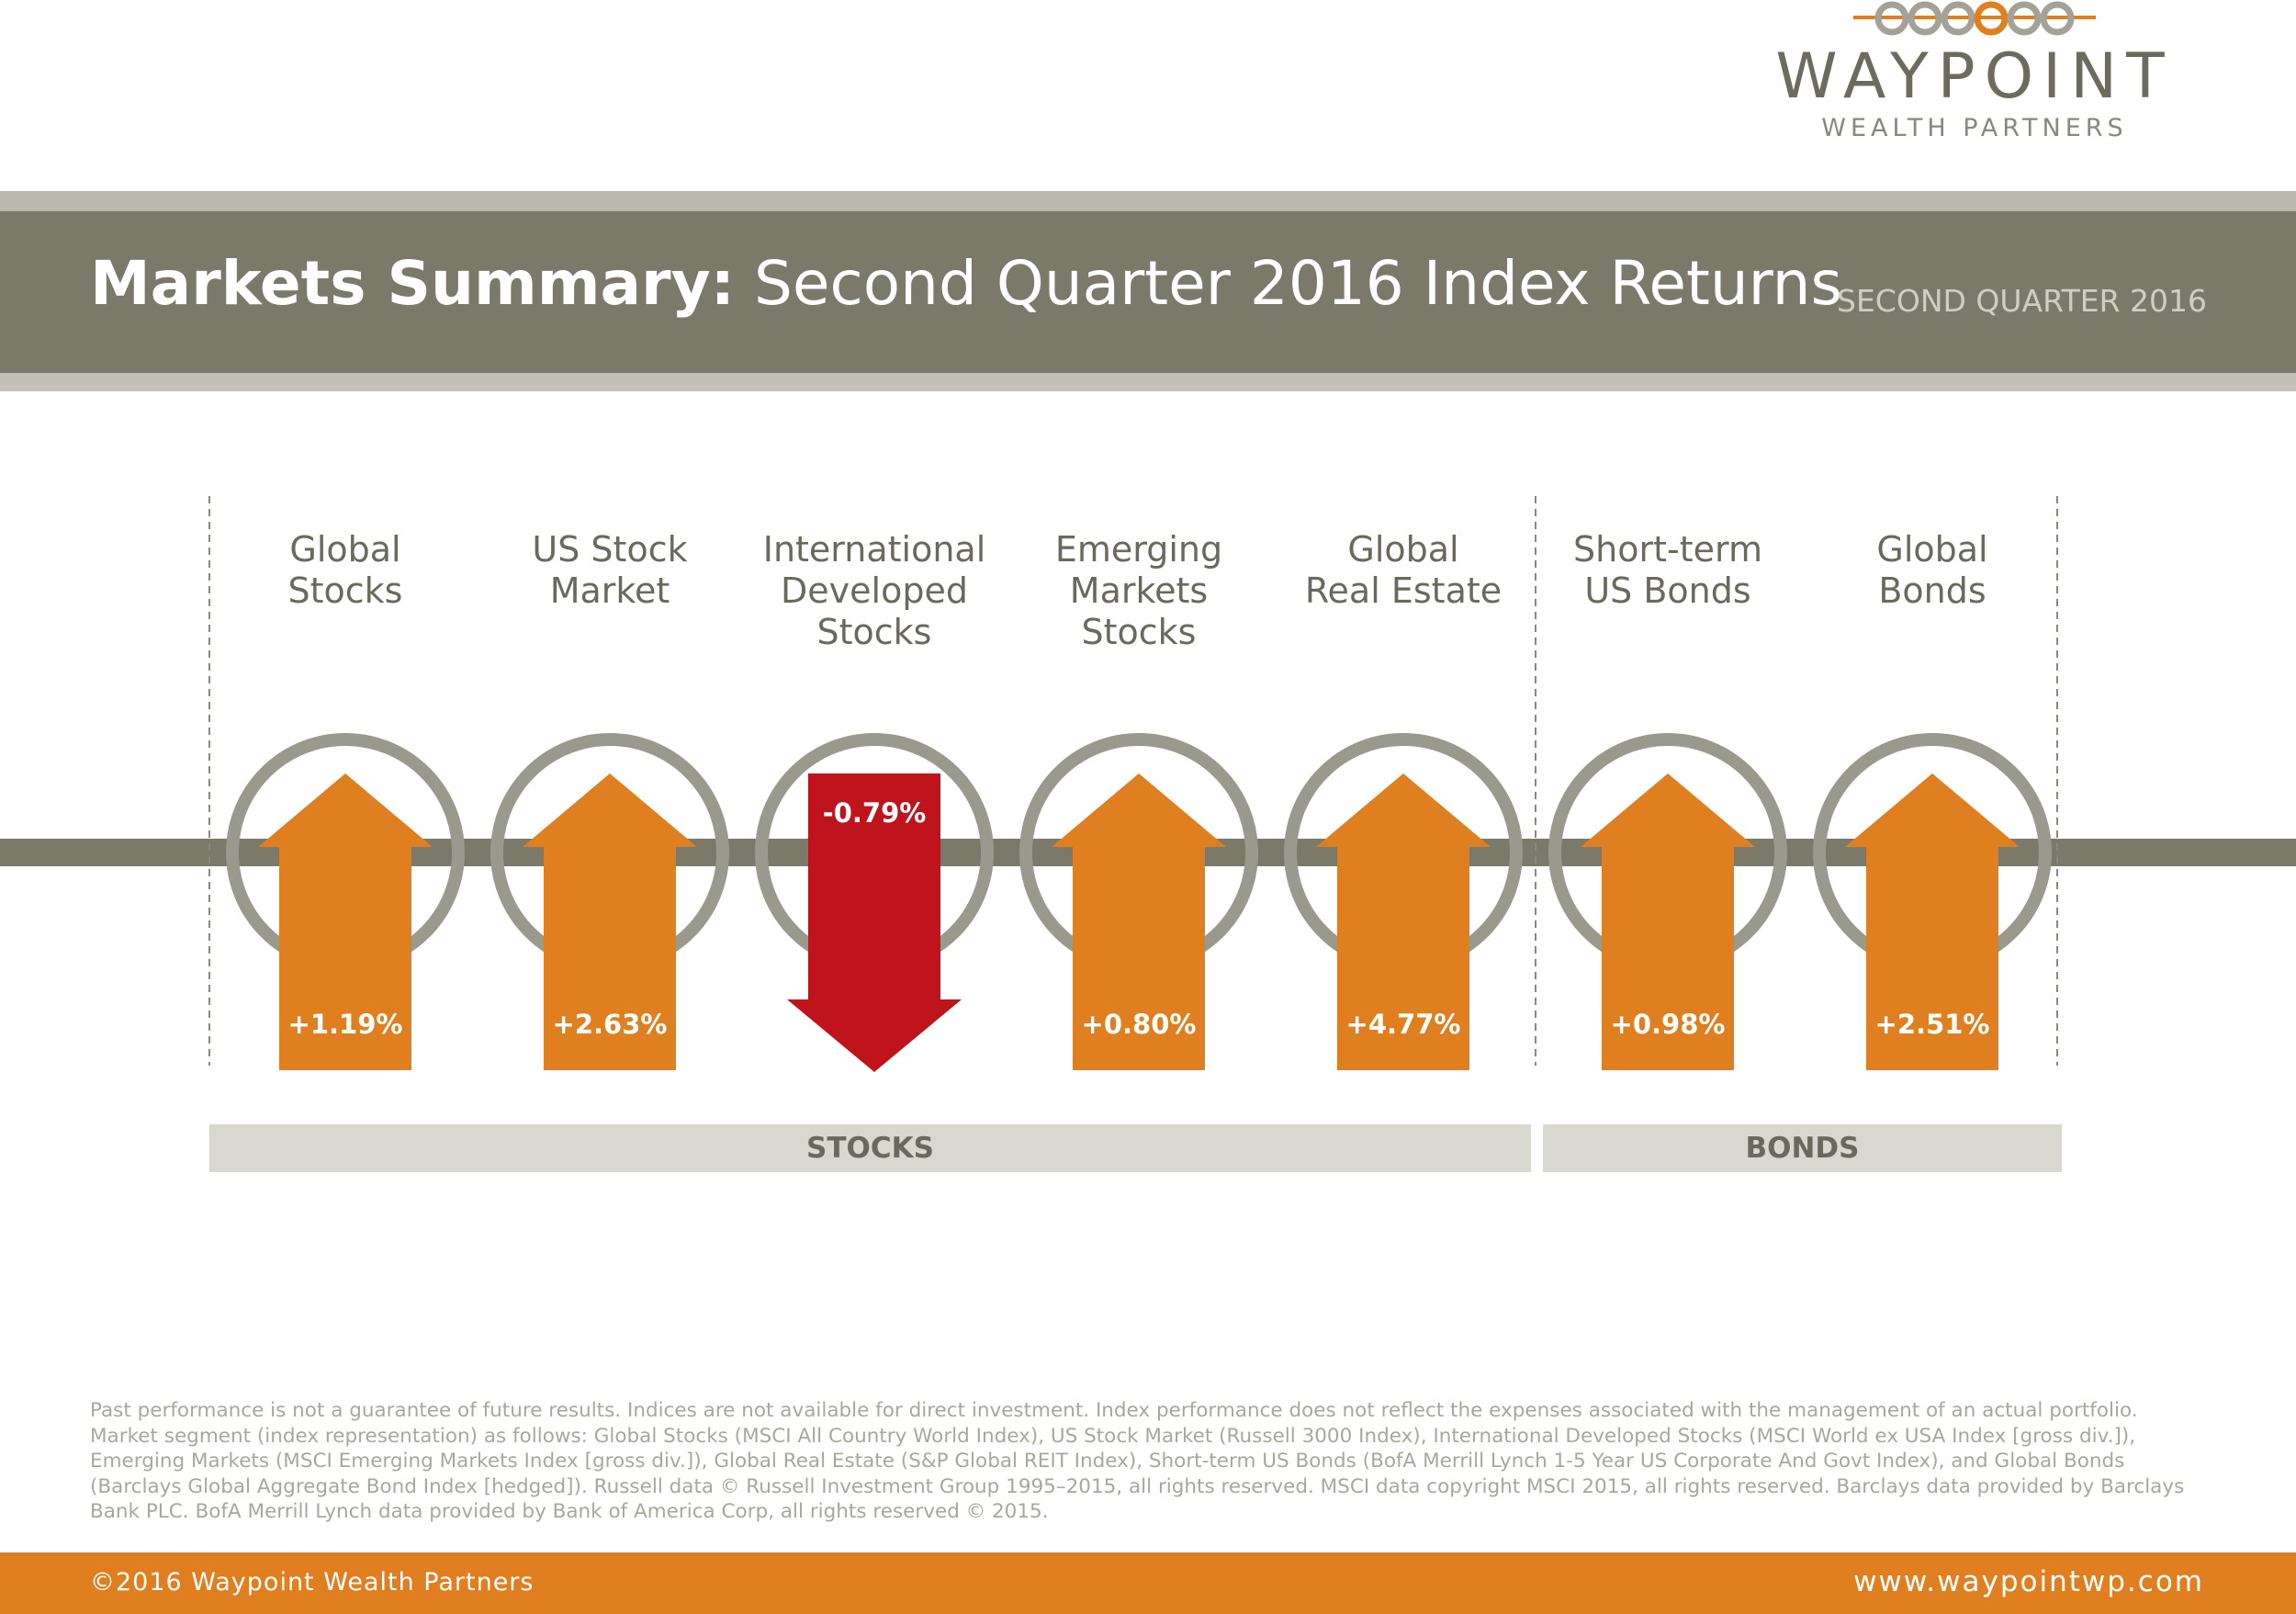  What do you see at coordinates (1667, 570) in the screenshot?
I see `category-label-6: Short-term US Bonds` at bounding box center [1667, 570].